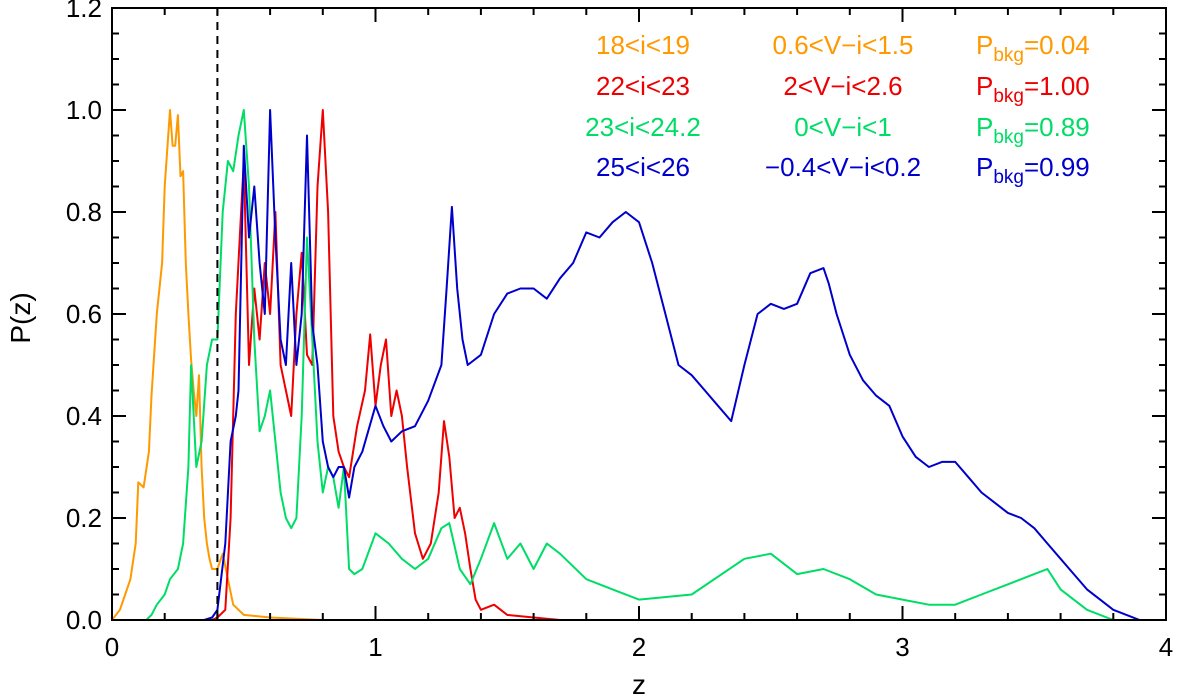  What do you see at coordinates (843, 45) in the screenshot?
I see `legend-color-cut: 0.6<V−i<1.5` at bounding box center [843, 45].